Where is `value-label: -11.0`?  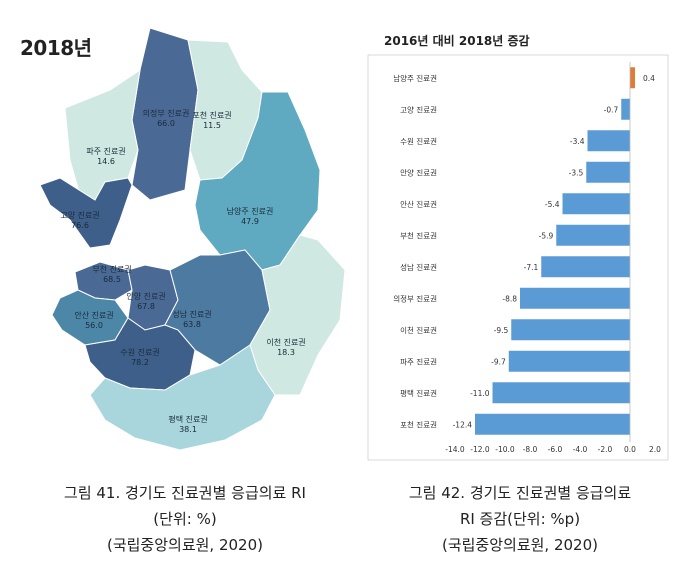
value-label: -11.0 is located at coordinates (480, 393).